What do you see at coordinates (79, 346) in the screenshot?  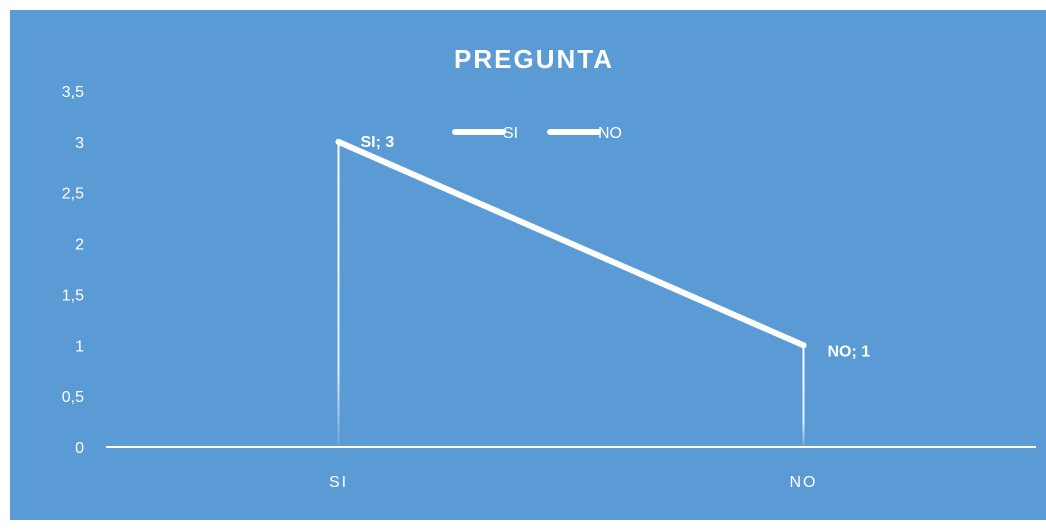 I see `y-tick-label: 1` at bounding box center [79, 346].